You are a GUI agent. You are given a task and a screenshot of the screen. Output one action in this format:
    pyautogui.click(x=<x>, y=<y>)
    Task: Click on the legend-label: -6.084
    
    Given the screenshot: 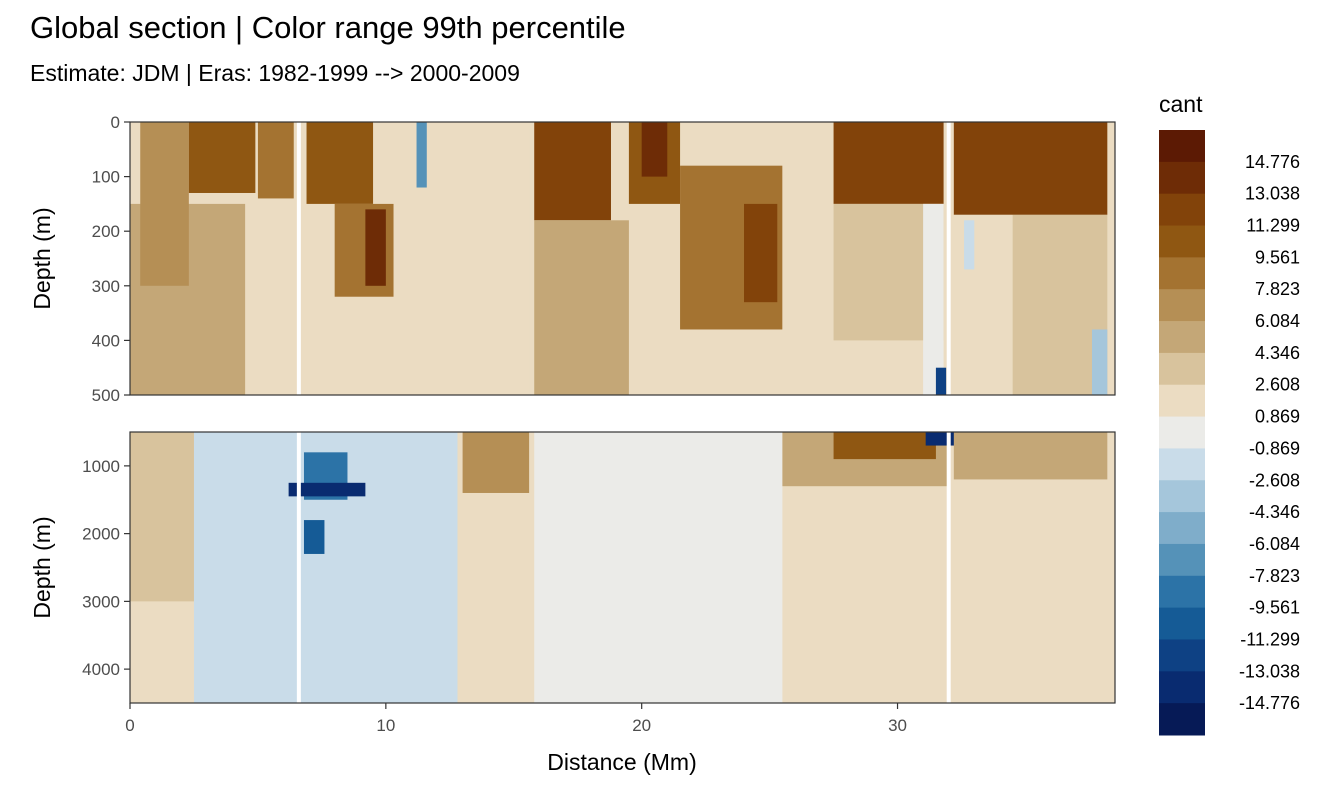 What is the action you would take?
    pyautogui.click(x=1274, y=544)
    